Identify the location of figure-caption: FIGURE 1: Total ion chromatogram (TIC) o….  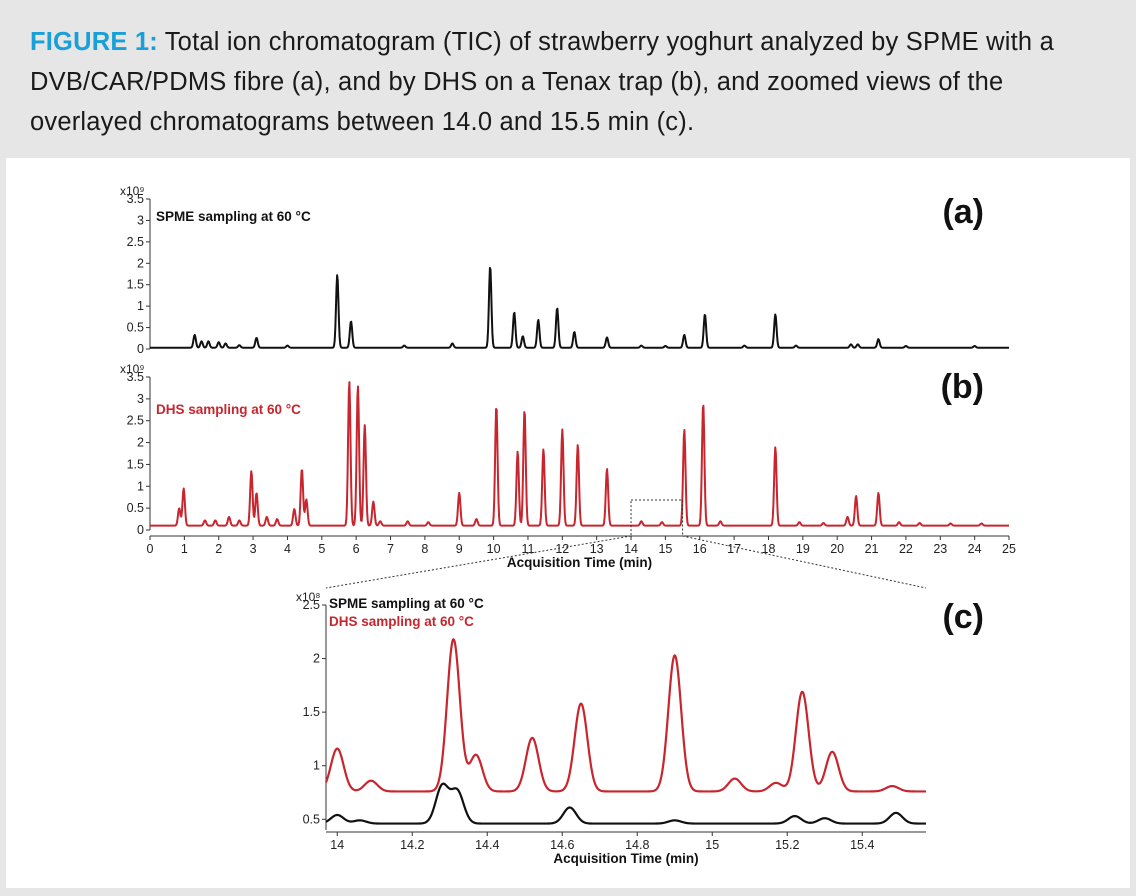
(570, 82).